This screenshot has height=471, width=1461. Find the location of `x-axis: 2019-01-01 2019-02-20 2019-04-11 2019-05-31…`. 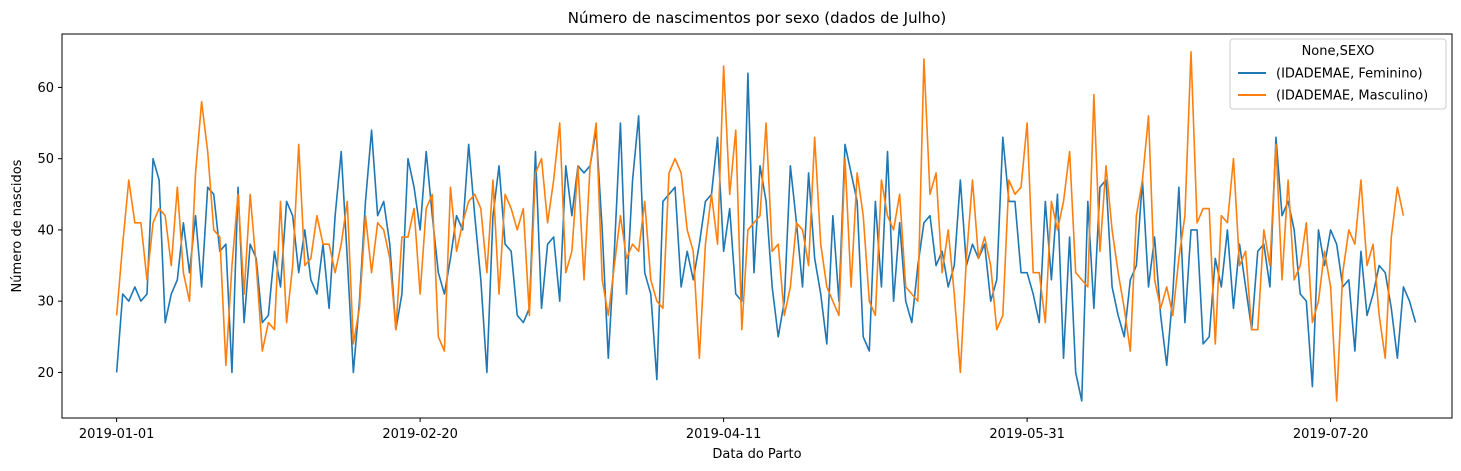

x-axis: 2019-01-01 2019-02-20 2019-04-11 2019-05-31… is located at coordinates (724, 430).